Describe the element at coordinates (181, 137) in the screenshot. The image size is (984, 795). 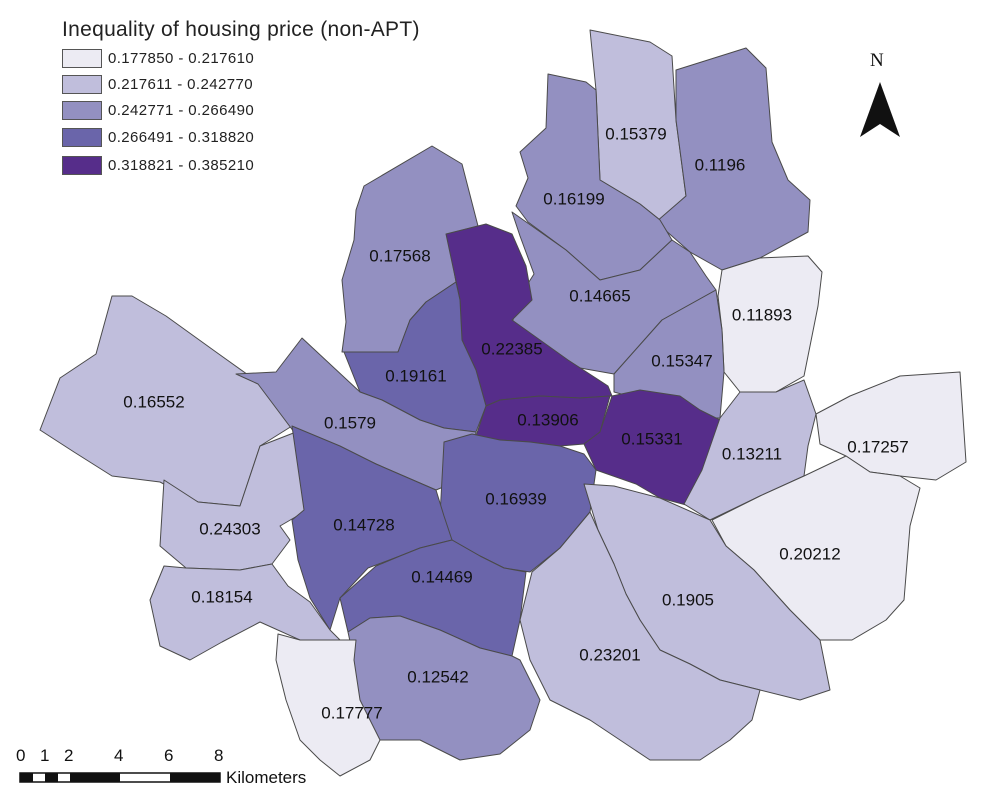
I see `legend-label: 0.266491 - 0.318820` at that location.